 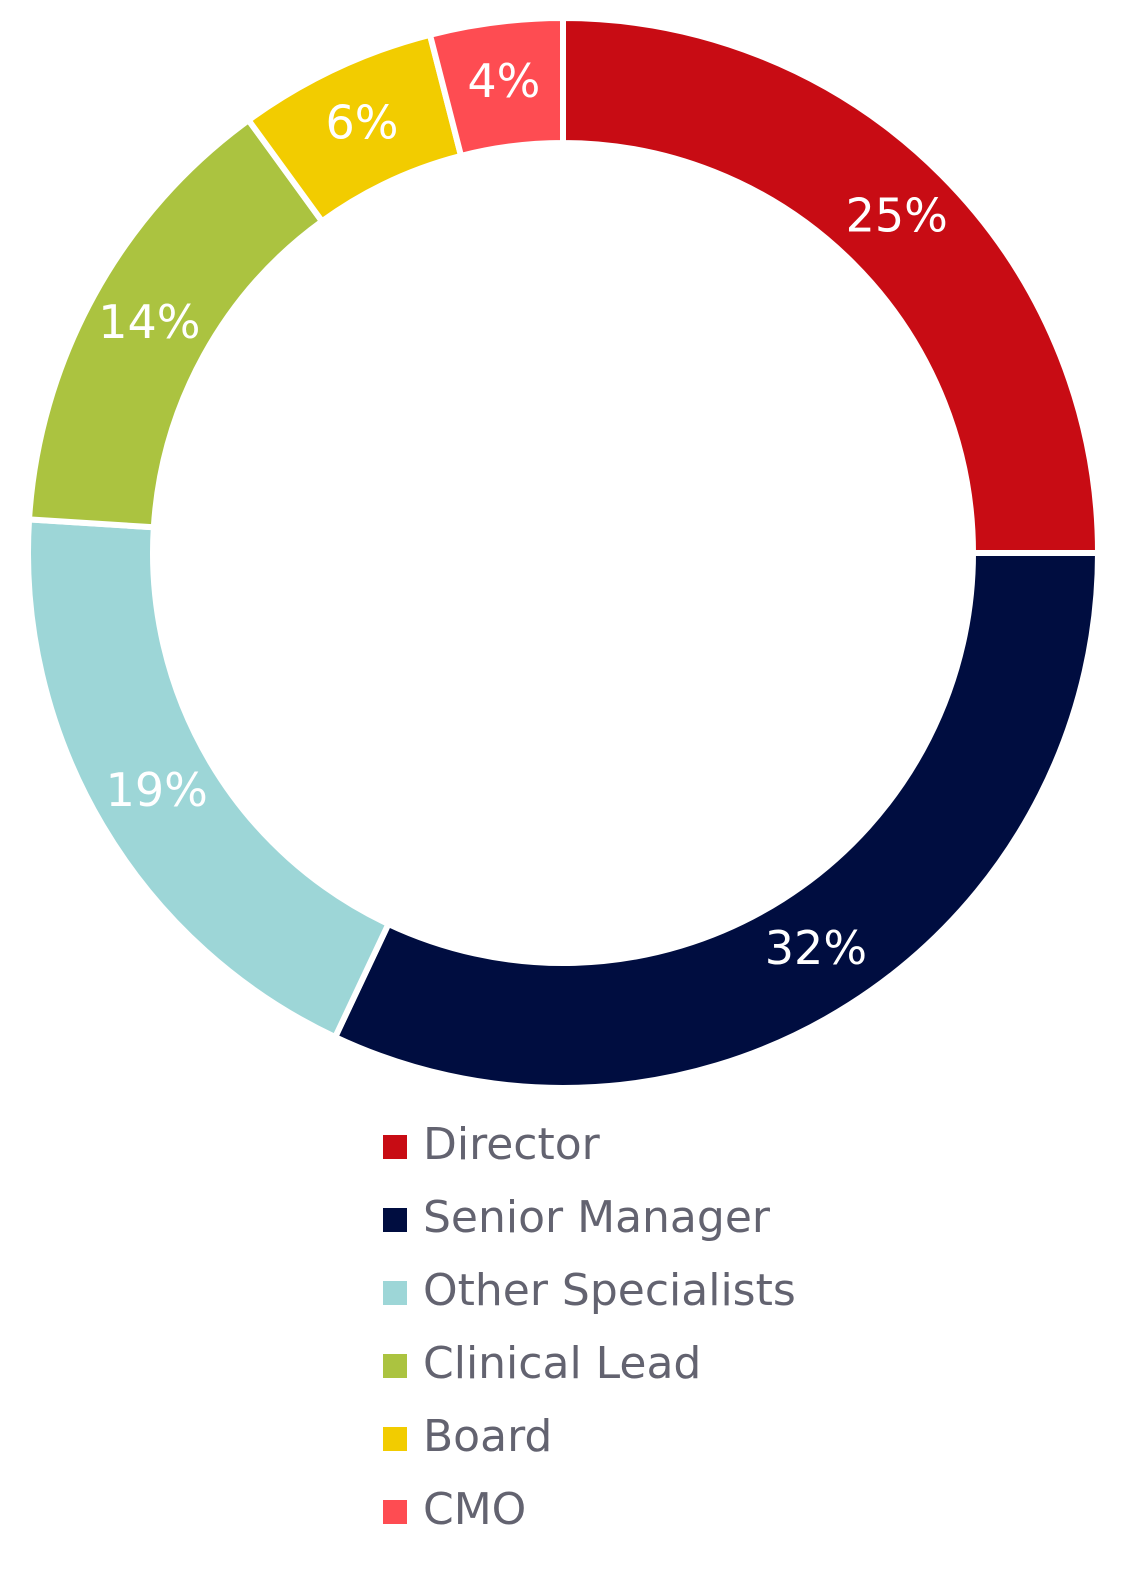 I want to click on slice-label: 4%, so click(x=503, y=81).